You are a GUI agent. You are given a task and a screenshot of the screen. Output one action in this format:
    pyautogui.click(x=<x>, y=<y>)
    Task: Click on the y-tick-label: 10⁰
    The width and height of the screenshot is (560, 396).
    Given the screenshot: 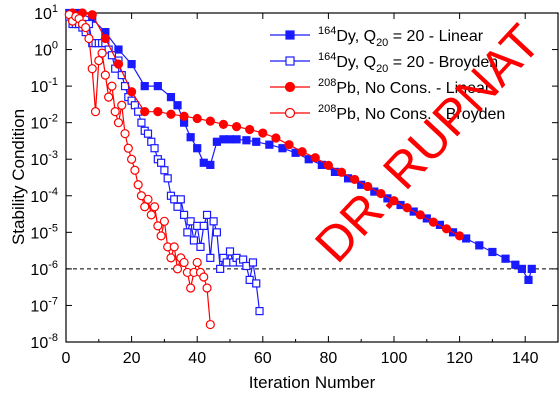 What is the action you would take?
    pyautogui.click(x=46, y=50)
    